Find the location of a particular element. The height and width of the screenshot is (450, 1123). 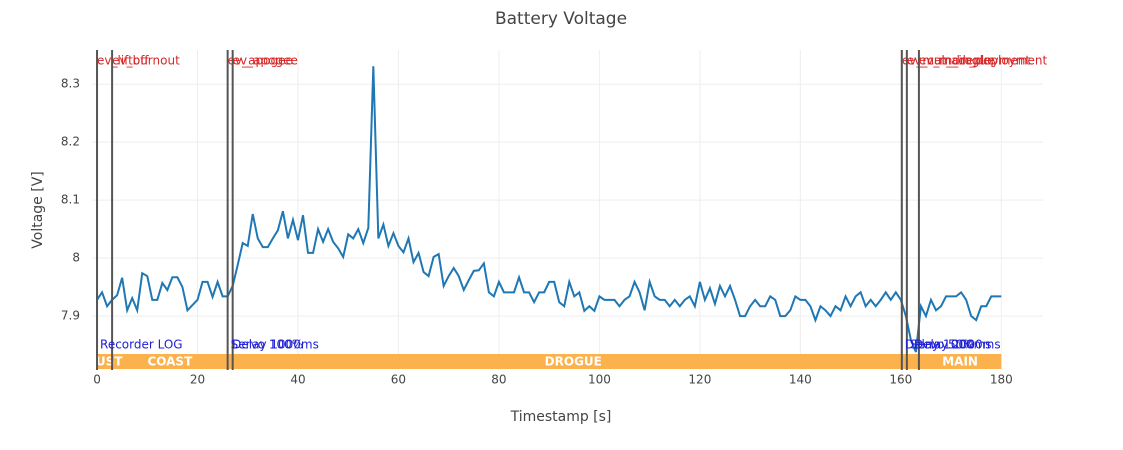

phase-label: MAIN is located at coordinates (960, 362).